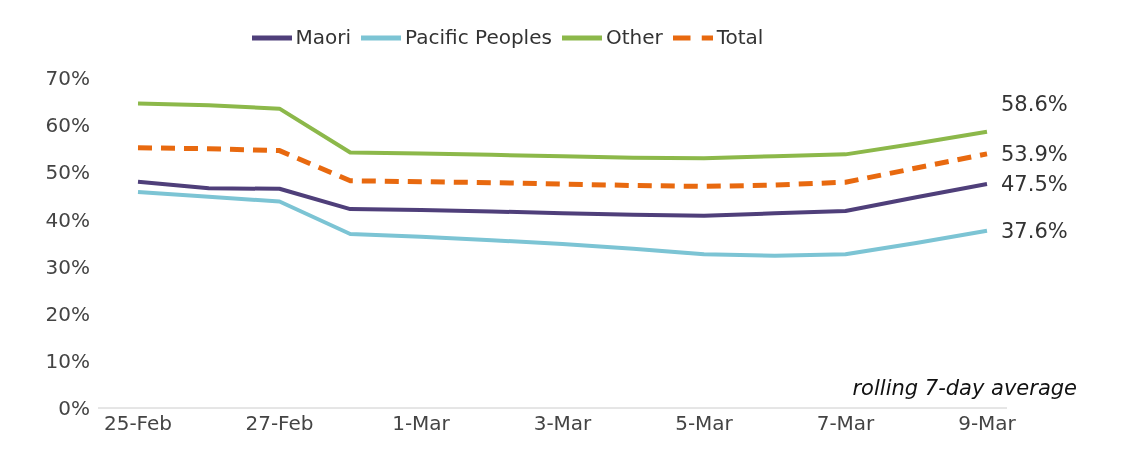 Image resolution: width=1125 pixels, height=466 pixels. Describe the element at coordinates (67, 172) in the screenshot. I see `y-tick-label: 50%` at that location.